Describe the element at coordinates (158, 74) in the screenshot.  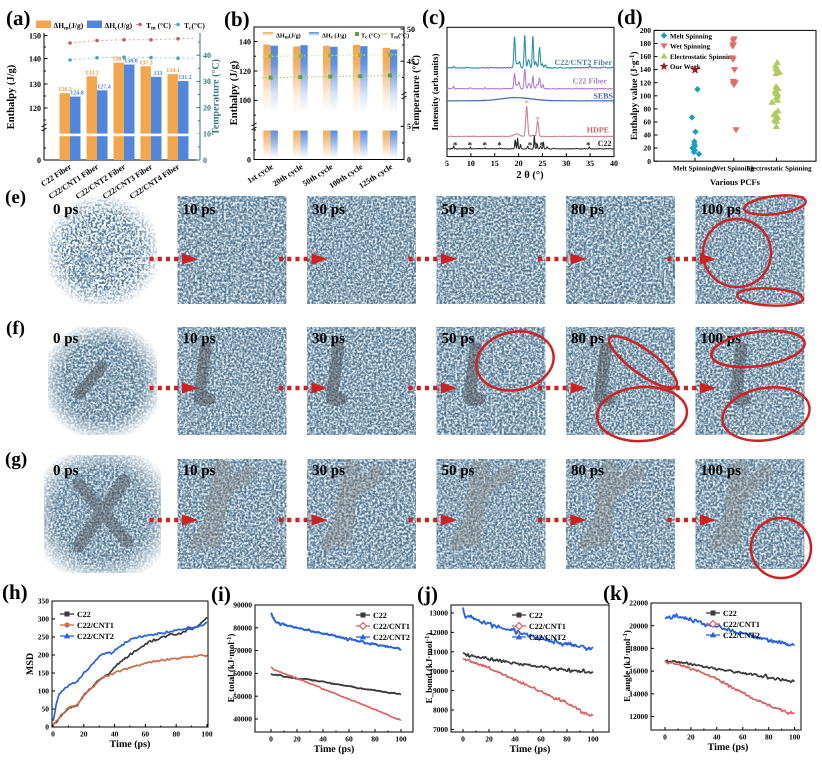
I see `svg-text: 133` at that location.